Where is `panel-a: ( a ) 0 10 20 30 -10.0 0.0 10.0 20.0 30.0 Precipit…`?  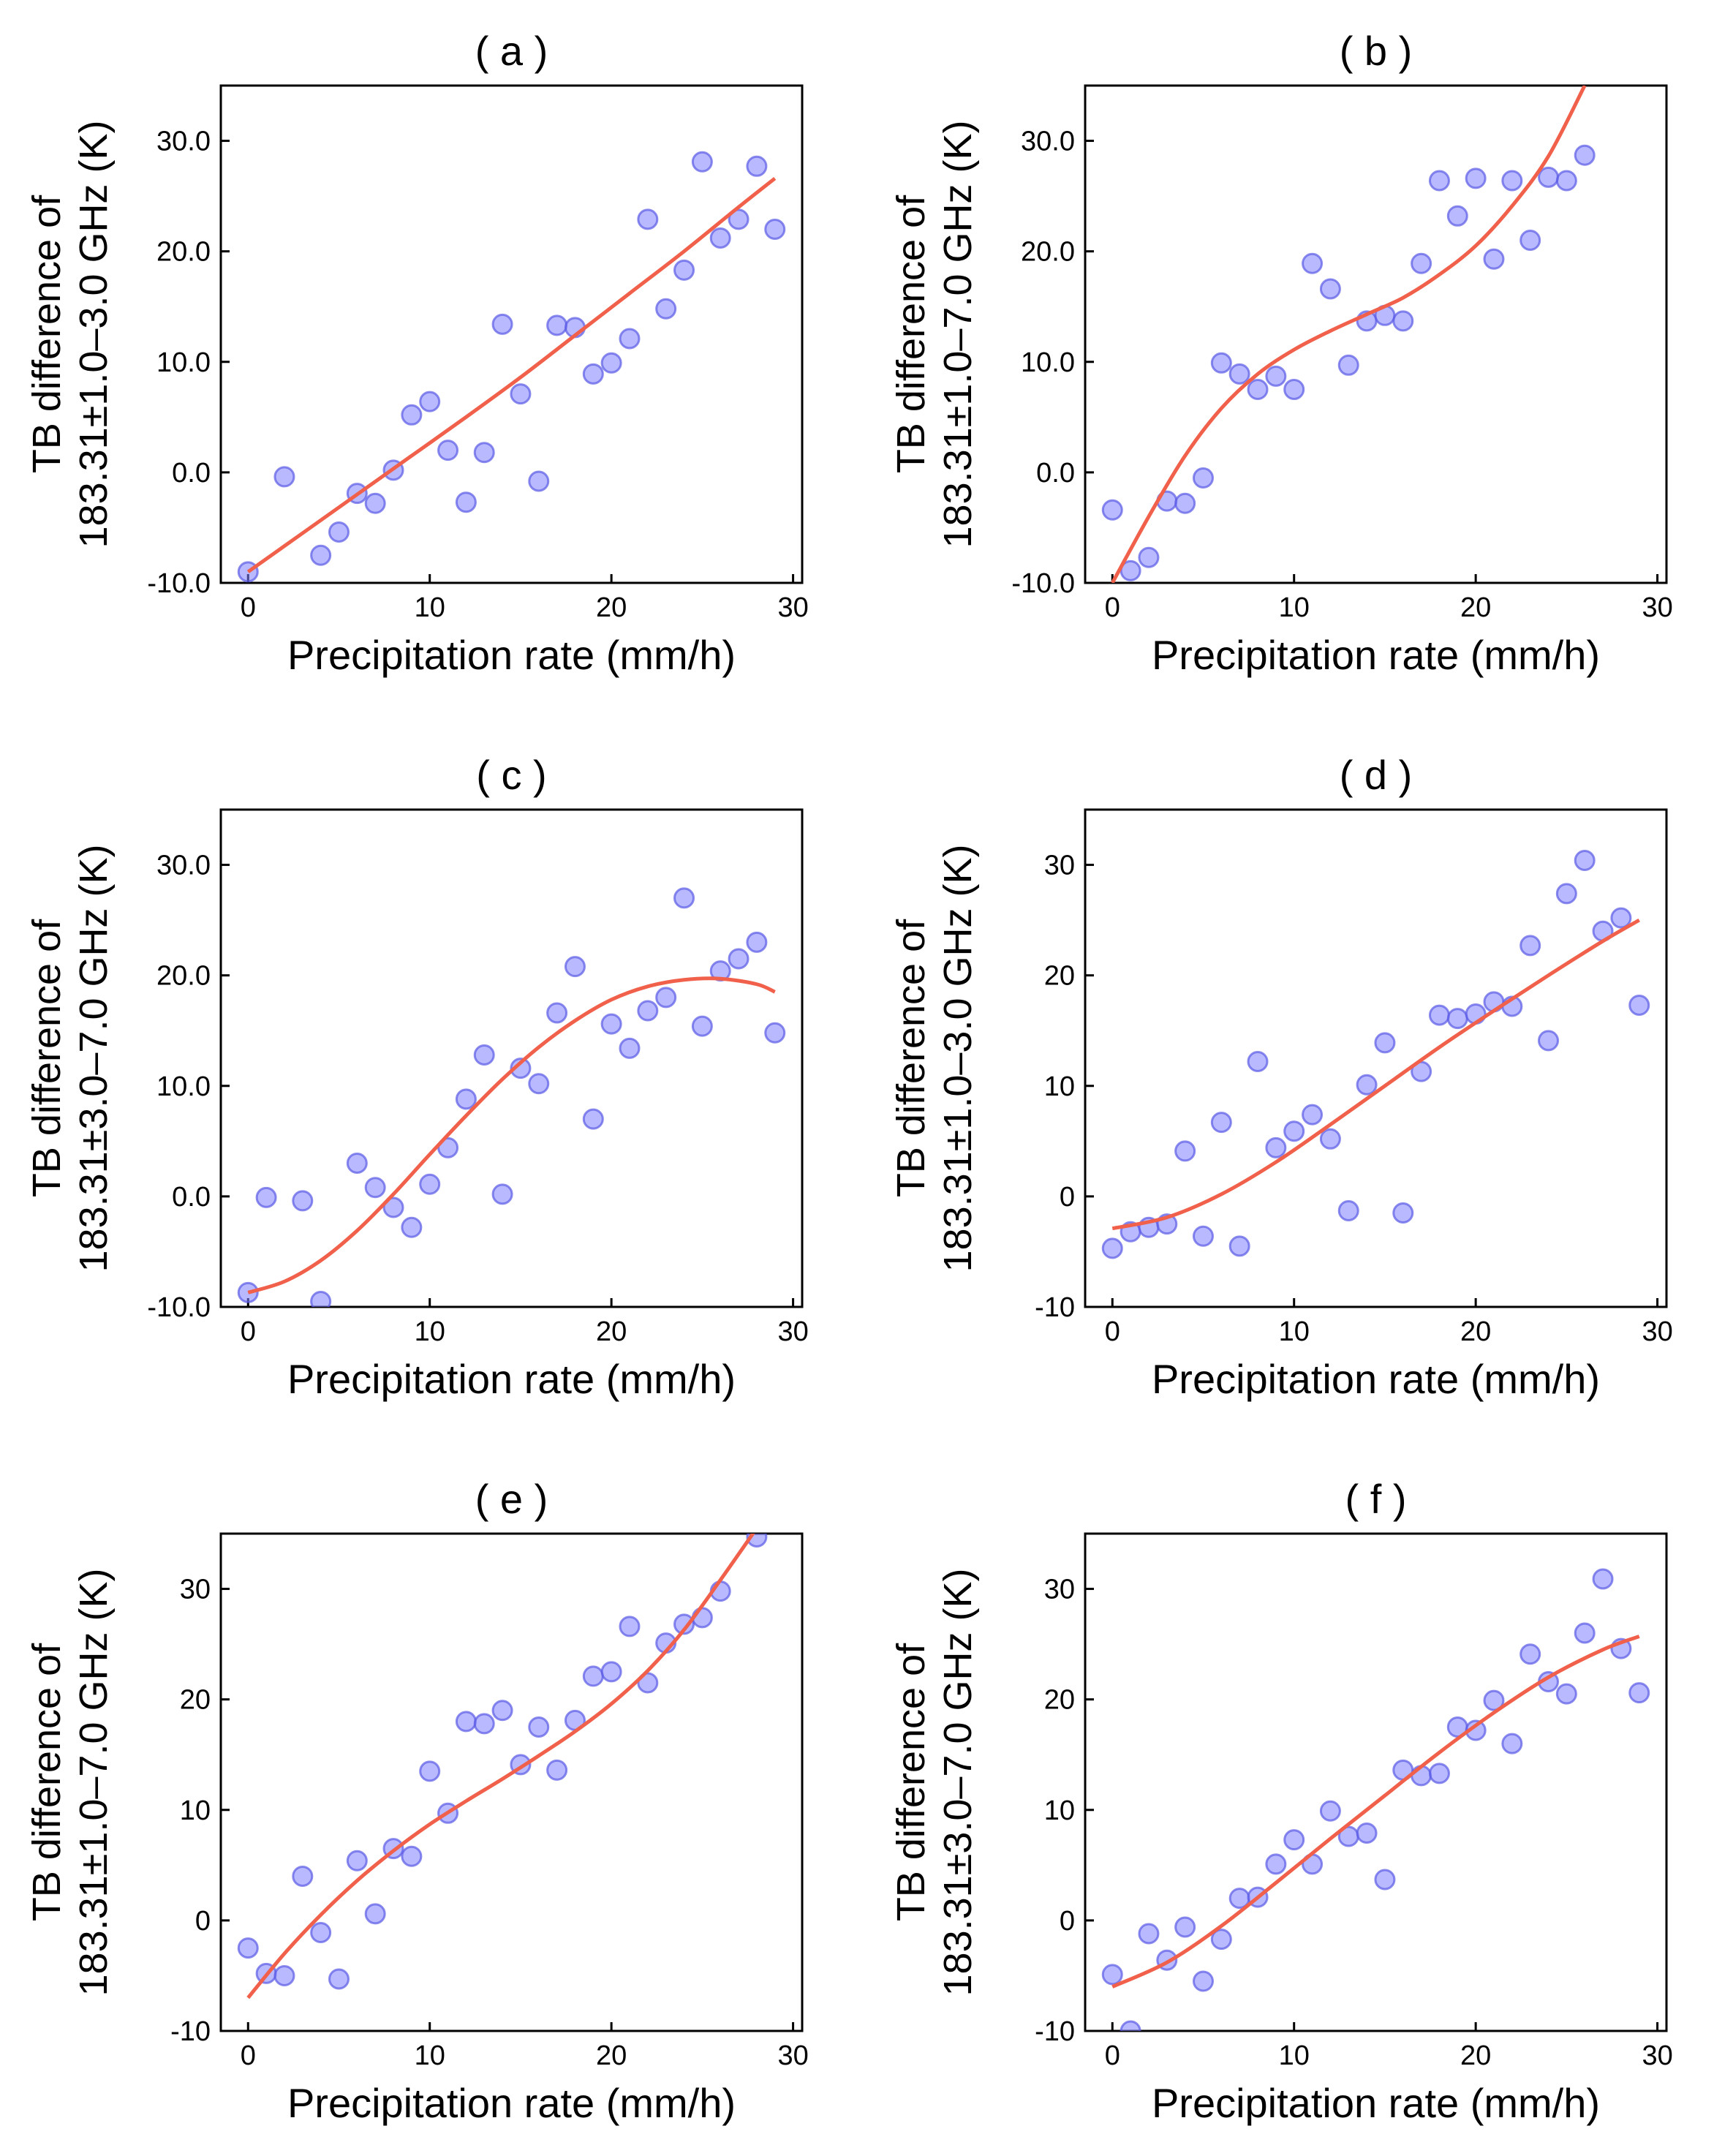 panel-a: ( a ) 0 10 20 30 -10.0 0.0 10.0 20.0 30.0 Precipit… is located at coordinates (417, 353).